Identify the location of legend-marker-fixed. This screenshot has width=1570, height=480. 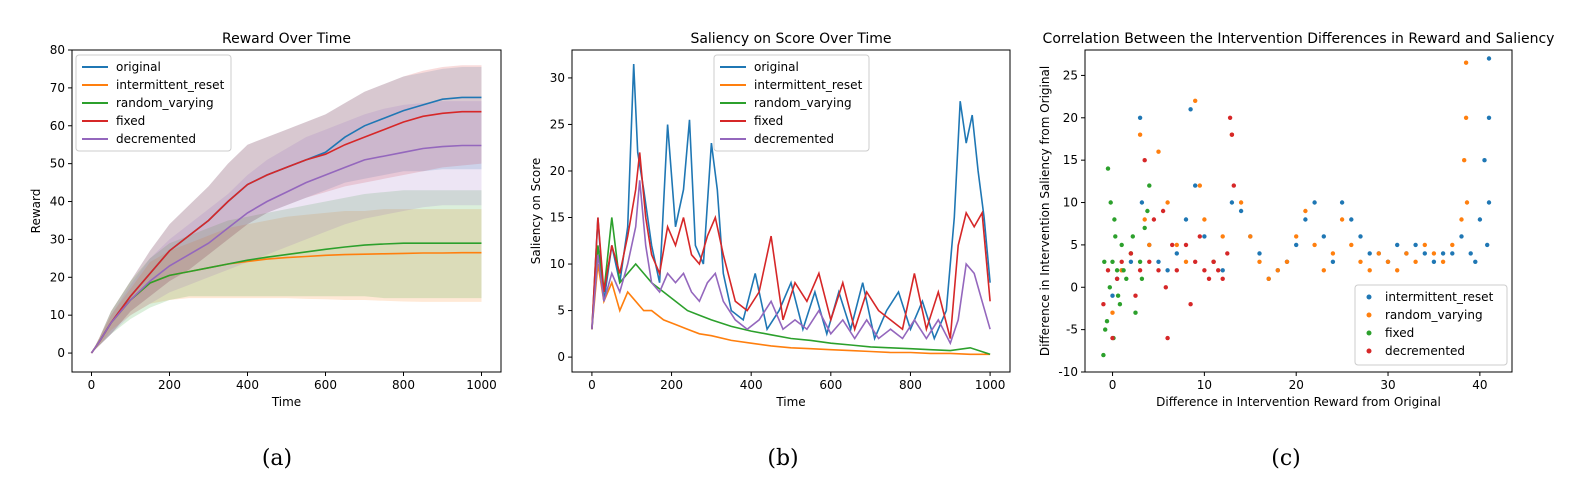
(1369, 333).